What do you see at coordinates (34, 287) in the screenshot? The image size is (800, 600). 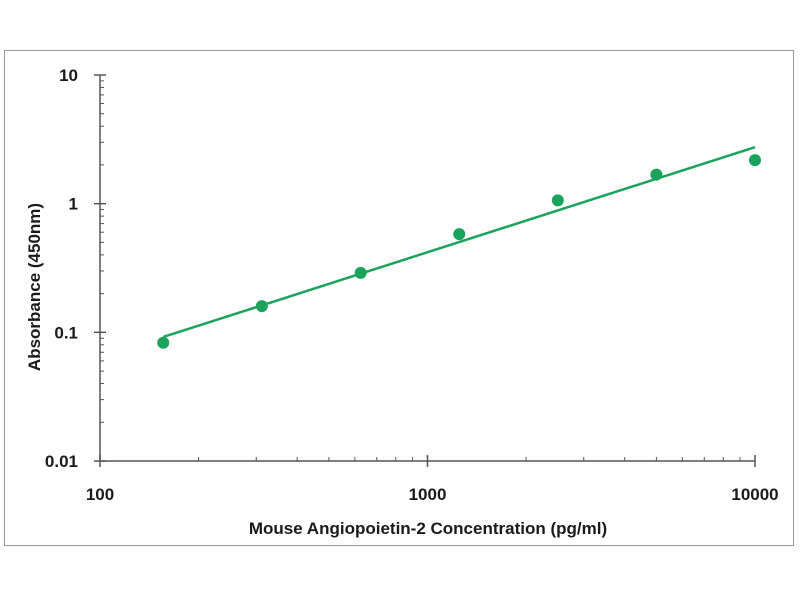 I see `y-axis-title: Absorbance (450nm)` at bounding box center [34, 287].